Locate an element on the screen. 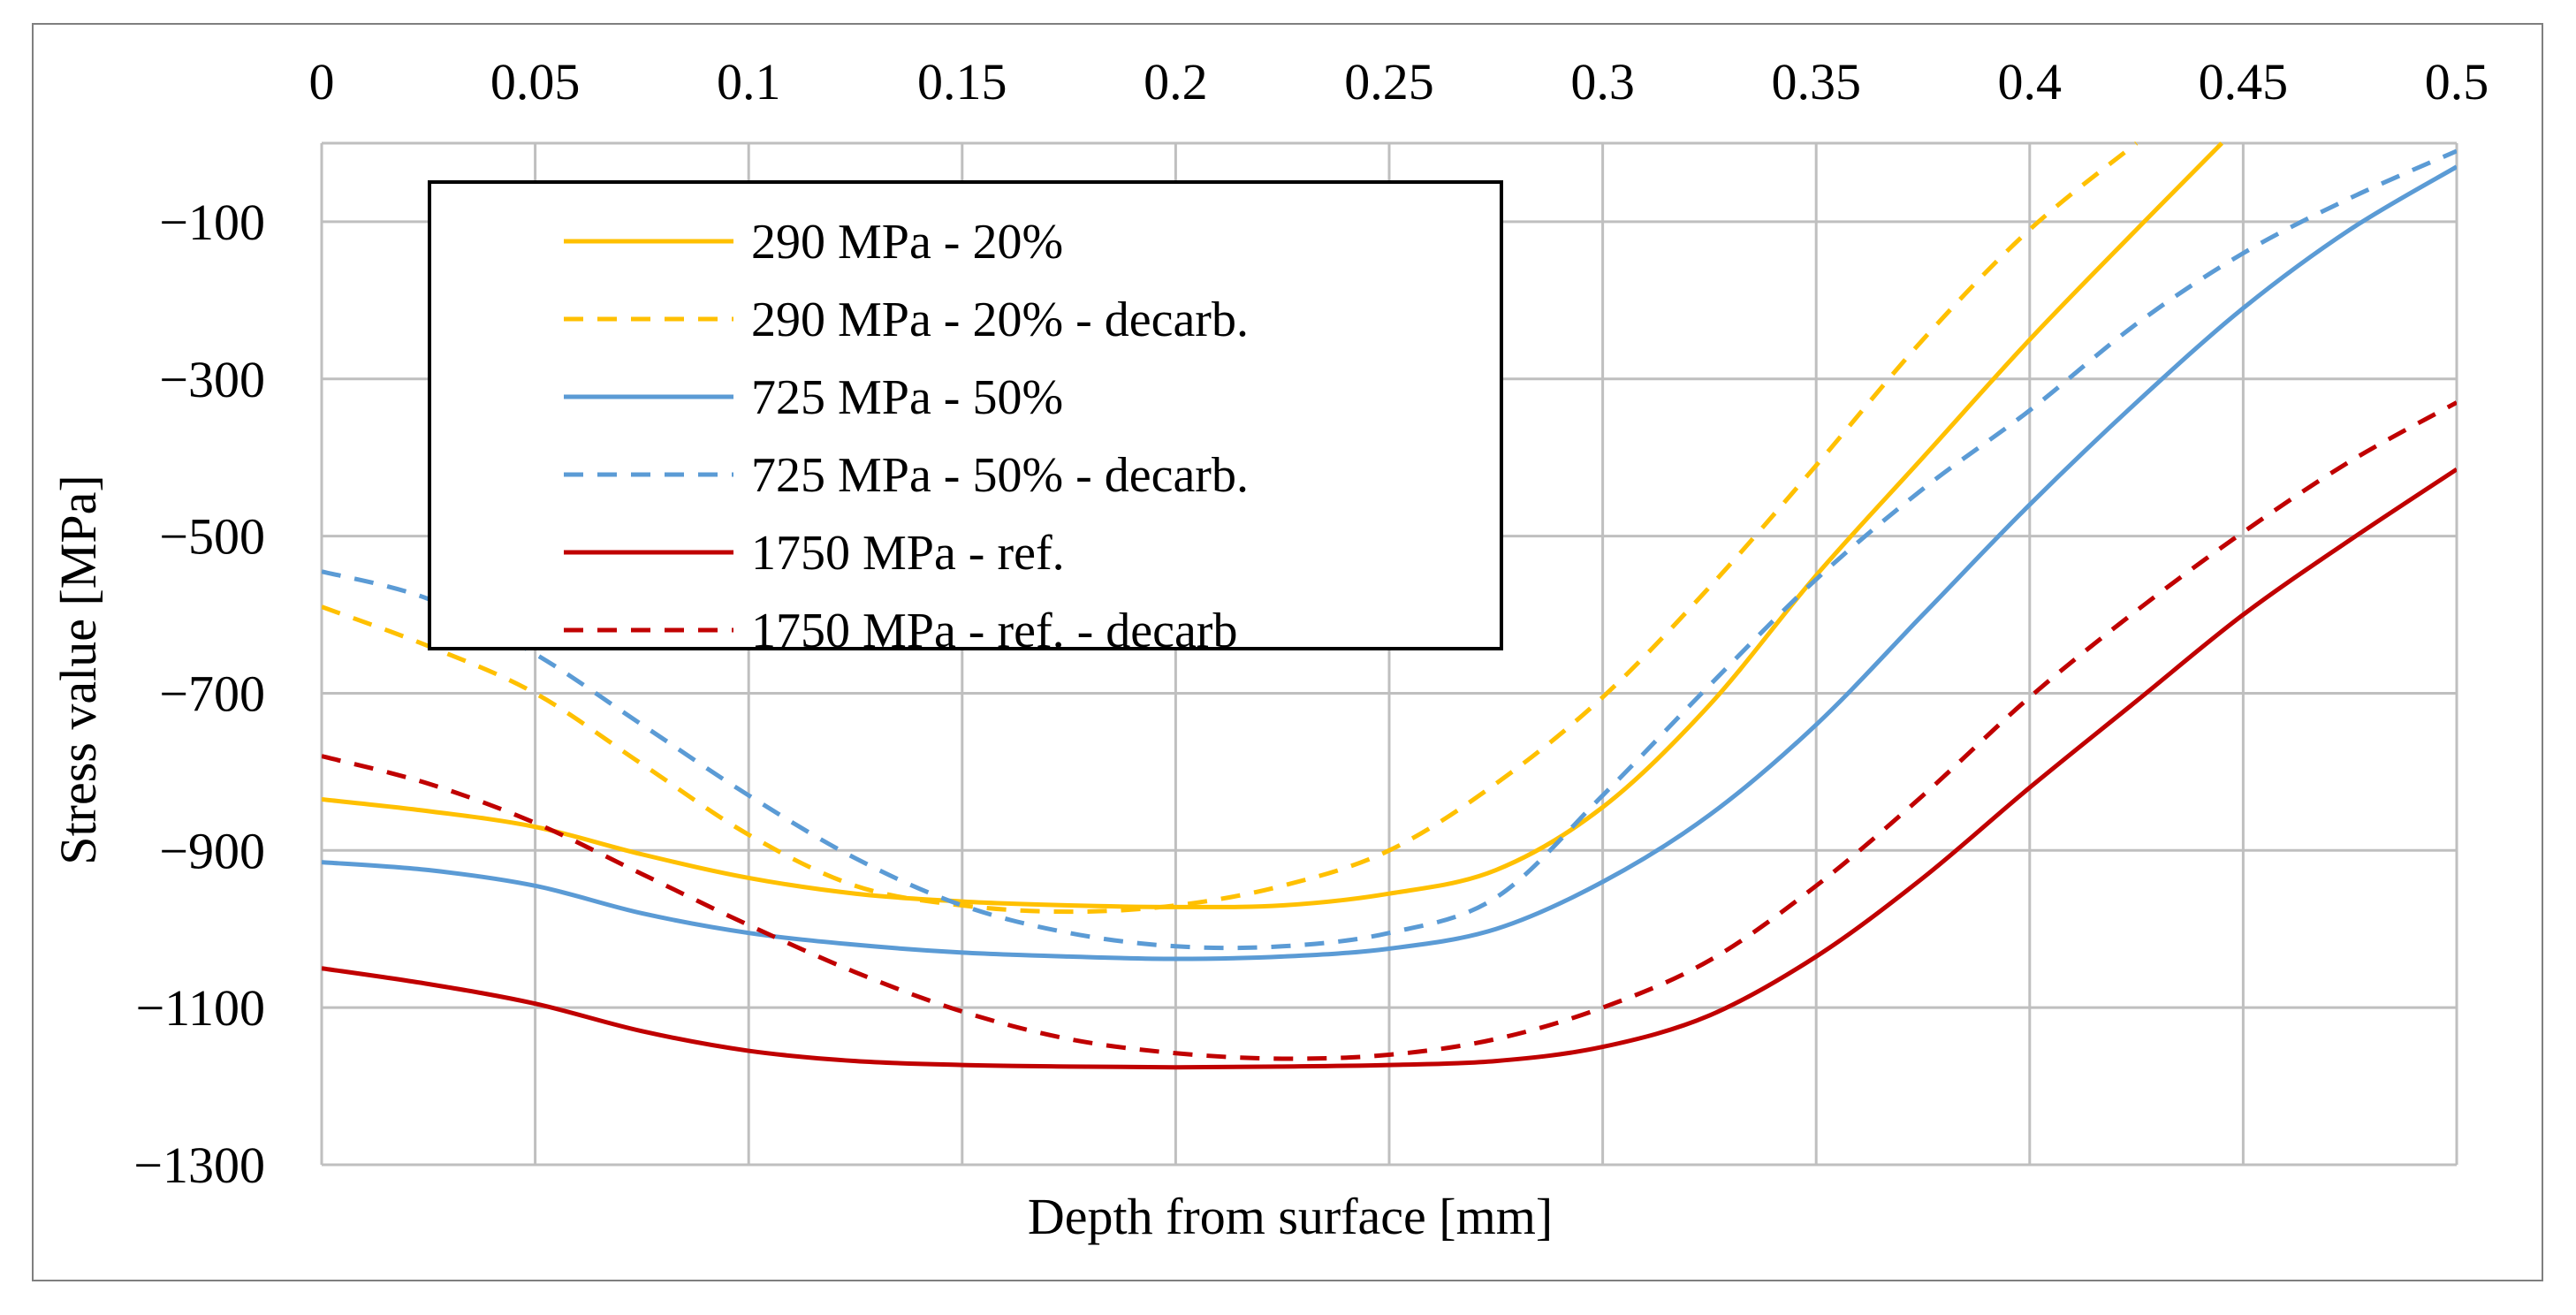 Image resolution: width=2576 pixels, height=1315 pixels. legend-label-5: 1750 MPa - ref. is located at coordinates (908, 553).